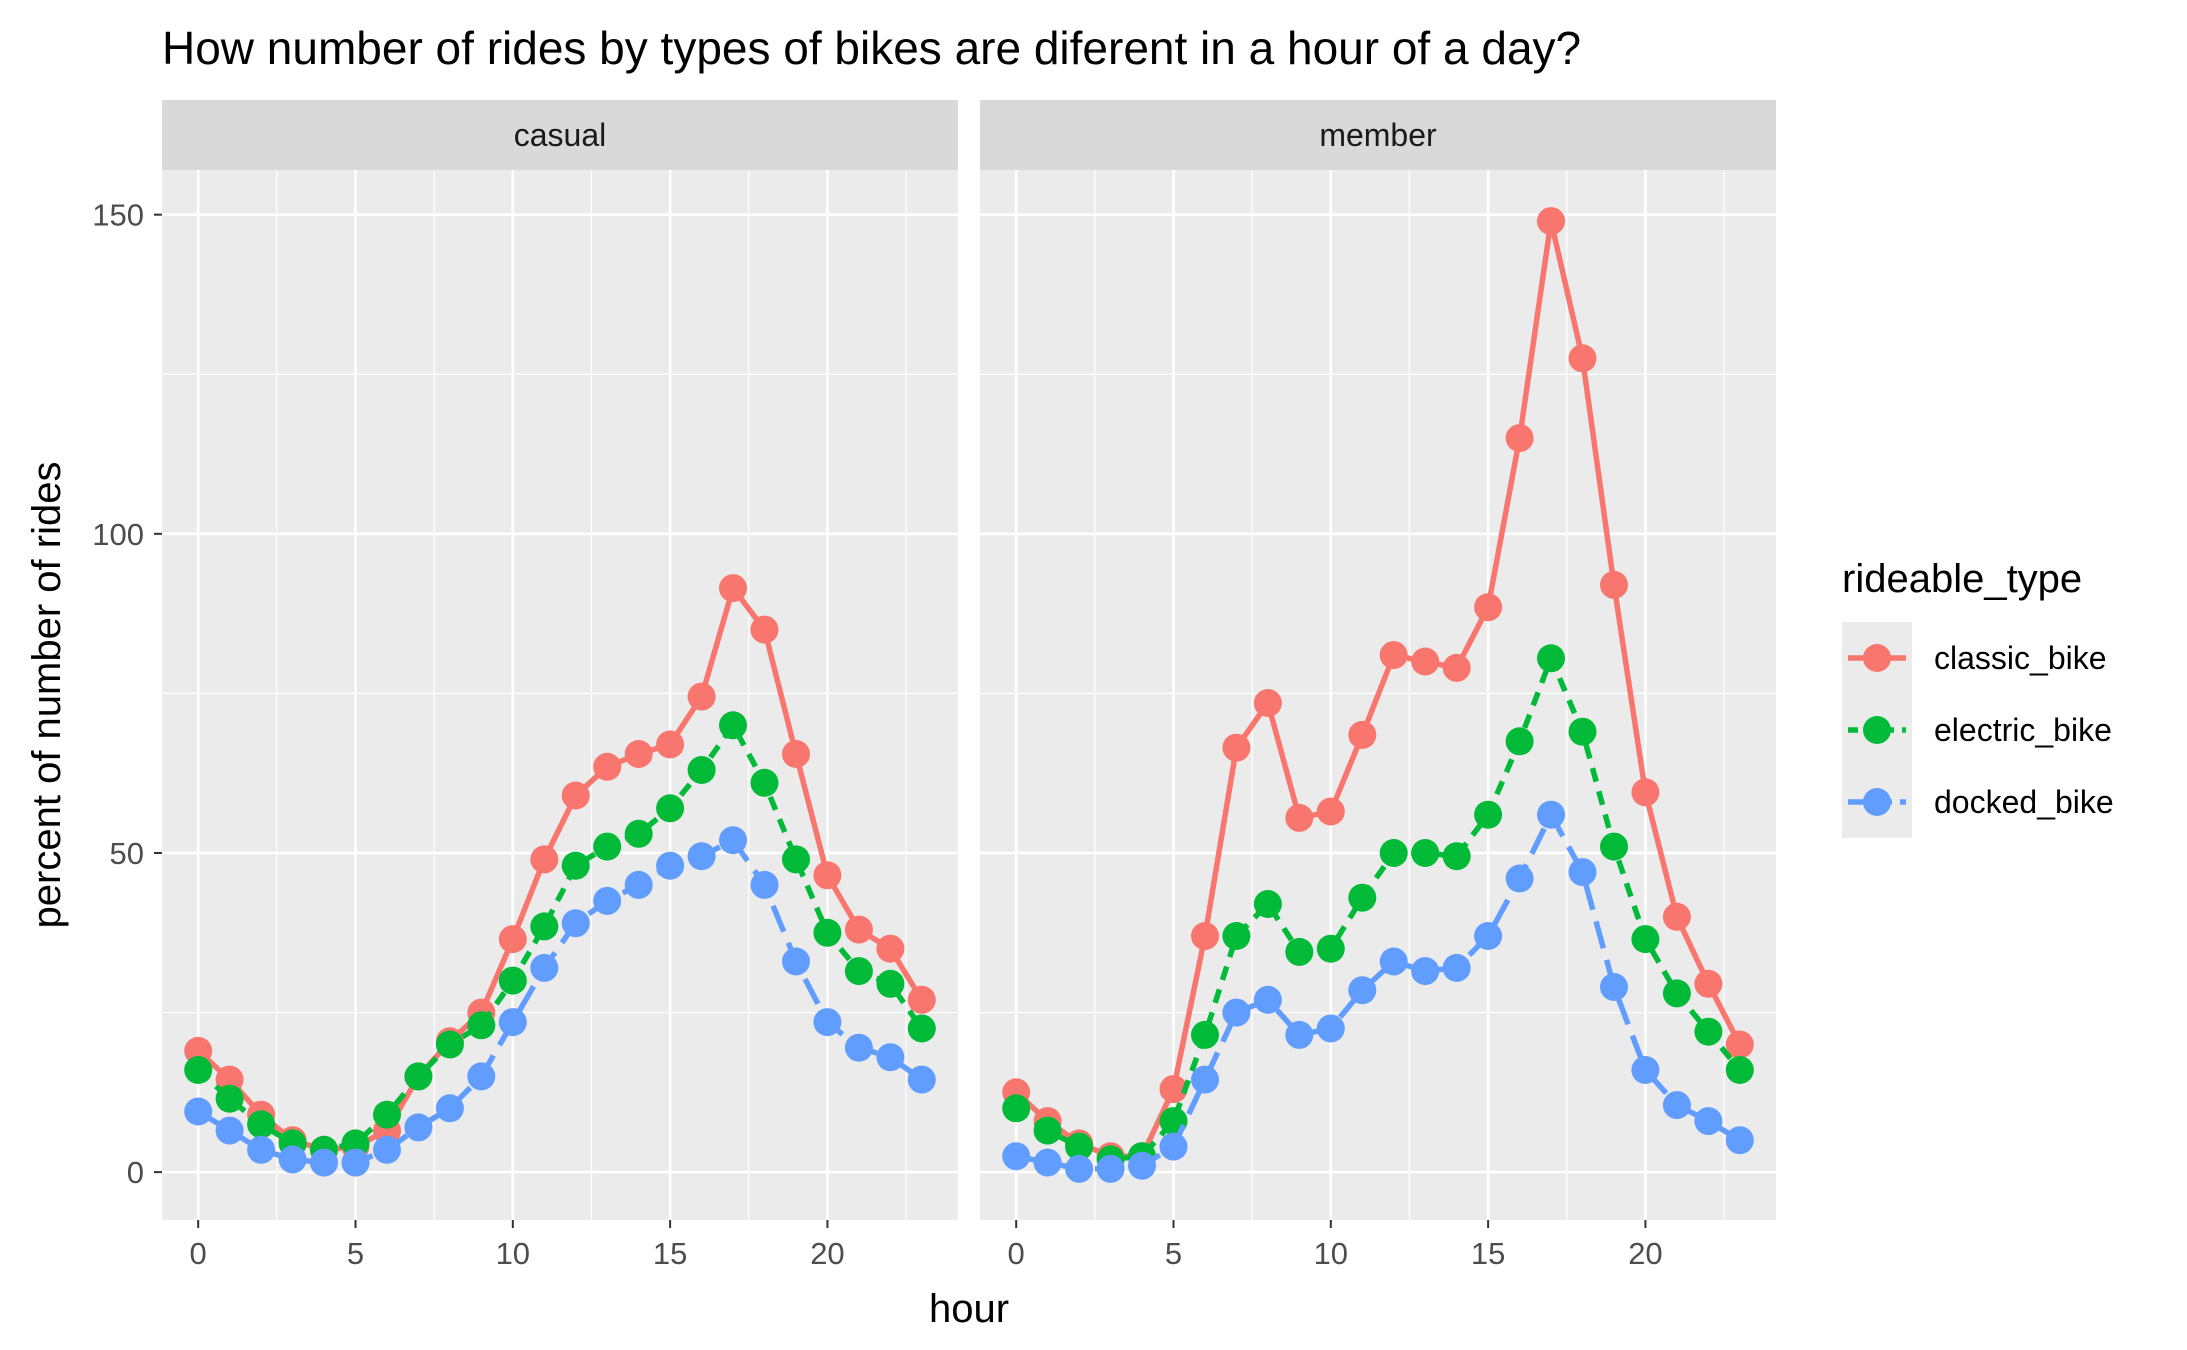 This screenshot has width=2187, height=1350. I want to click on legend-label: electric_bike, so click(2023, 730).